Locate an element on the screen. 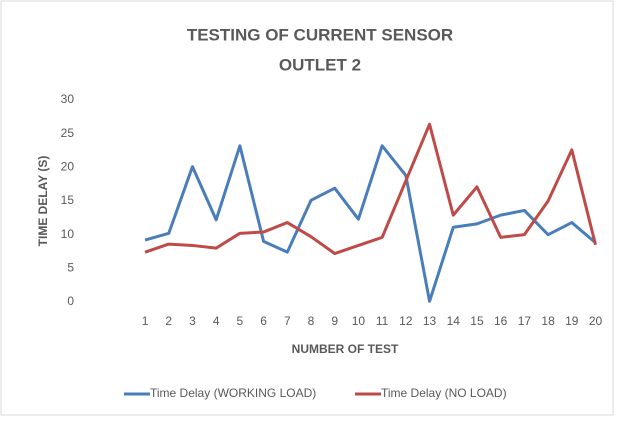 This screenshot has width=624, height=421. x-tick-label: 14 is located at coordinates (454, 321).